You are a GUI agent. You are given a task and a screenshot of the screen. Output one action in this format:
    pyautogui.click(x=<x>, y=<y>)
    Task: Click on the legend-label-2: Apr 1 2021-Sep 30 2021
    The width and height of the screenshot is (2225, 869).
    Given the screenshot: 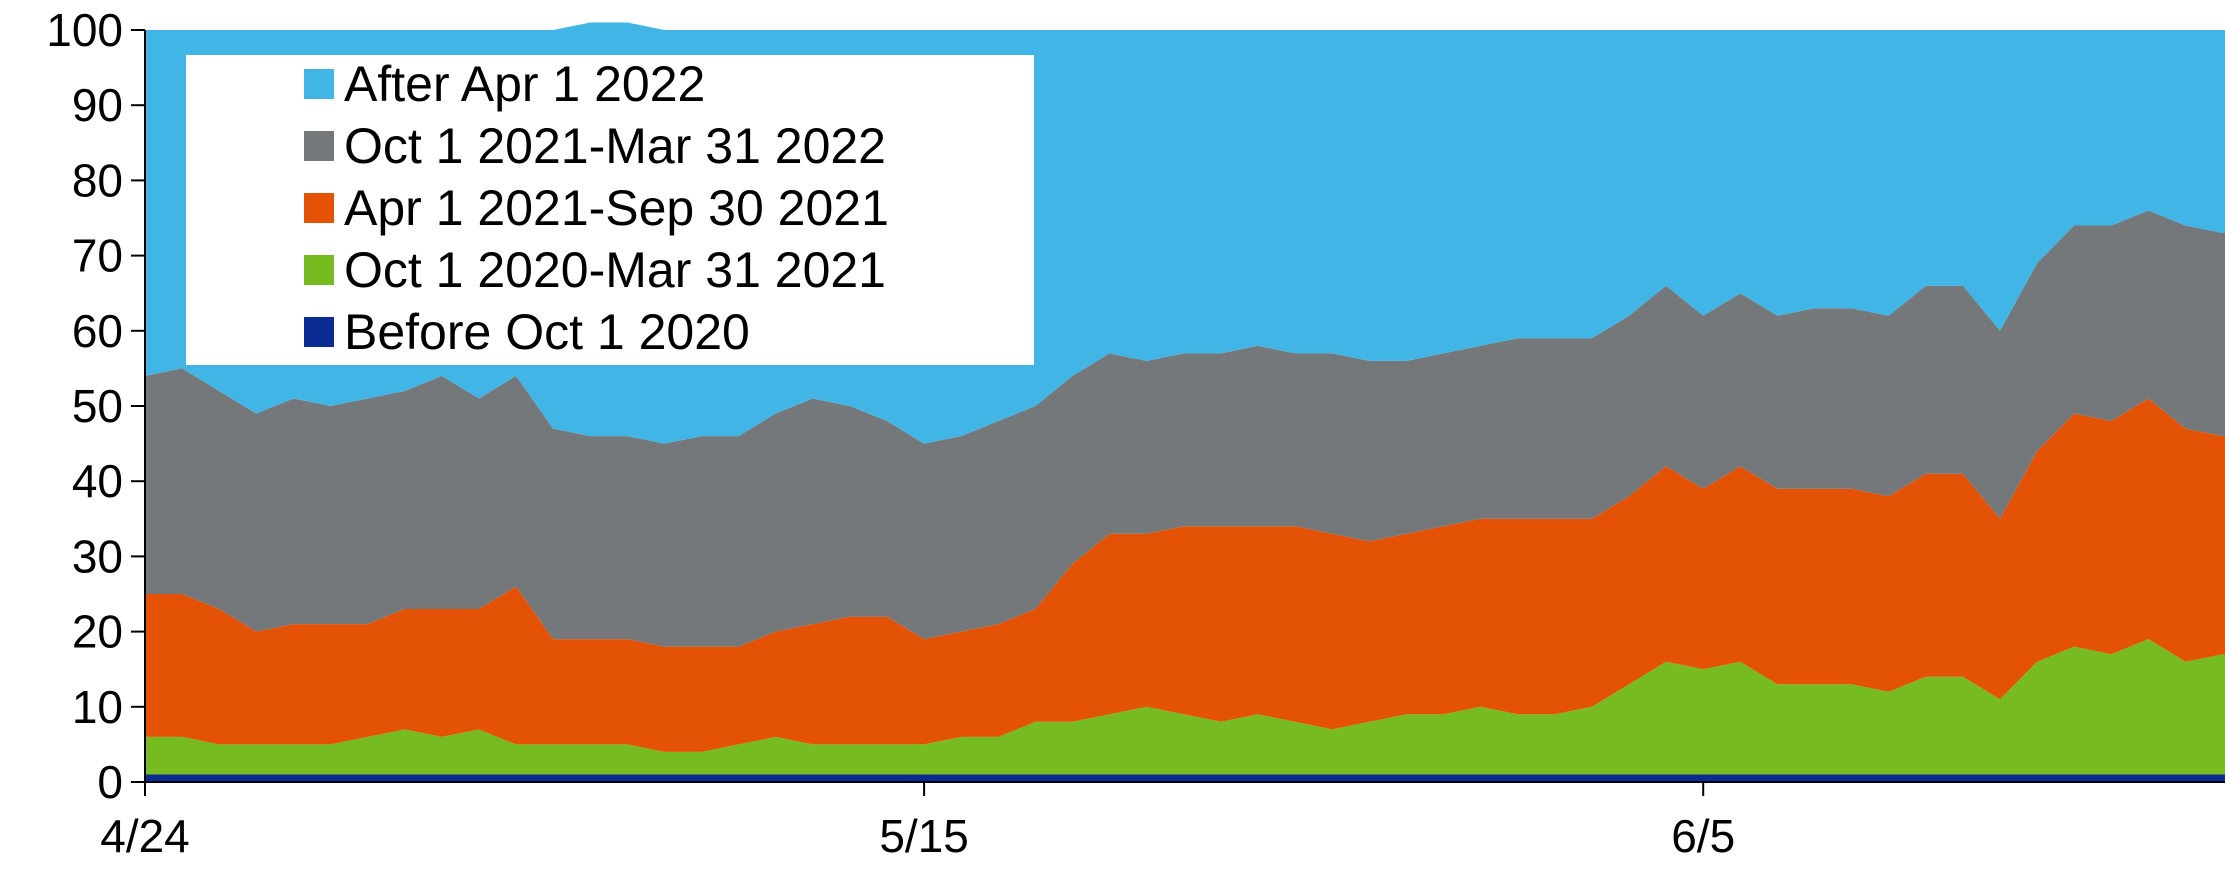 What is the action you would take?
    pyautogui.click(x=616, y=208)
    